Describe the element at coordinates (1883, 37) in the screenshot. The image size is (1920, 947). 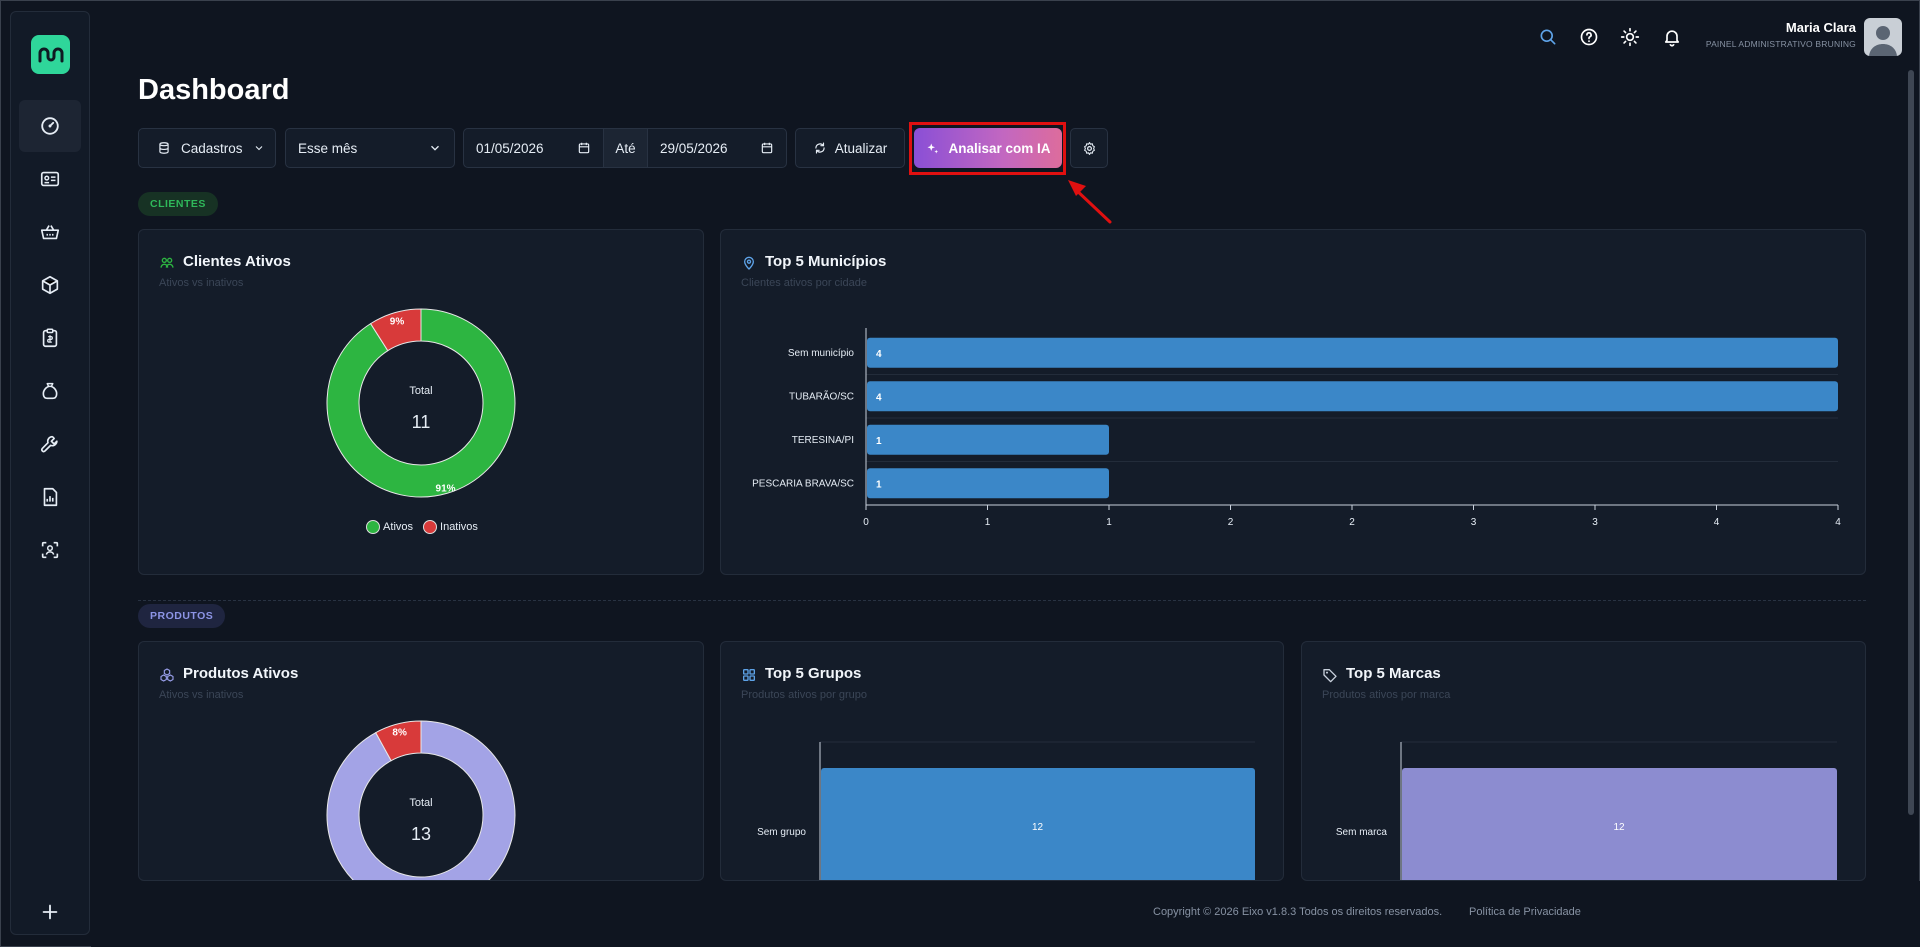
I see `avatar` at that location.